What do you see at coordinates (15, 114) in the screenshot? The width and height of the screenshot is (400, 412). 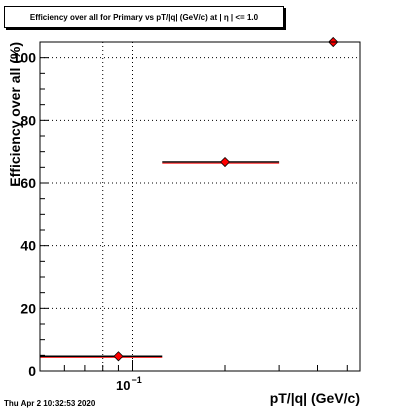 I see `y-axis-title: Efficiency over all (%)` at bounding box center [15, 114].